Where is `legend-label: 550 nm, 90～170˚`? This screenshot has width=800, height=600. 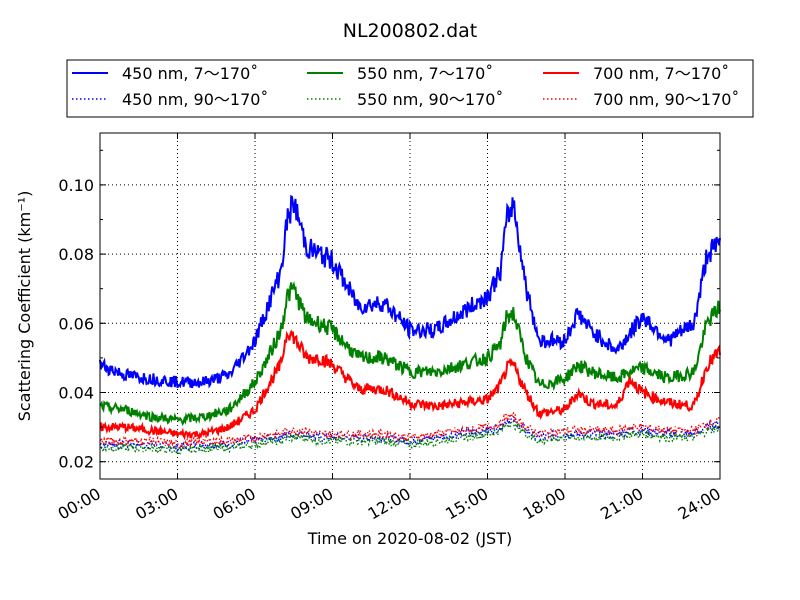 legend-label: 550 nm, 90～170˚ is located at coordinates (430, 99).